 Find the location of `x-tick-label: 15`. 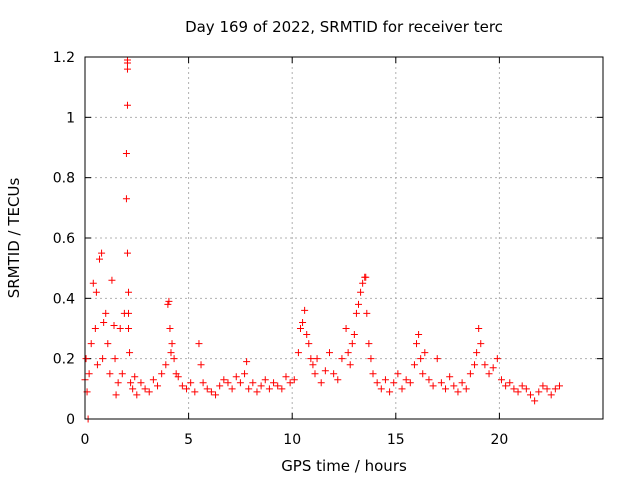

x-tick-label: 15 is located at coordinates (396, 440).